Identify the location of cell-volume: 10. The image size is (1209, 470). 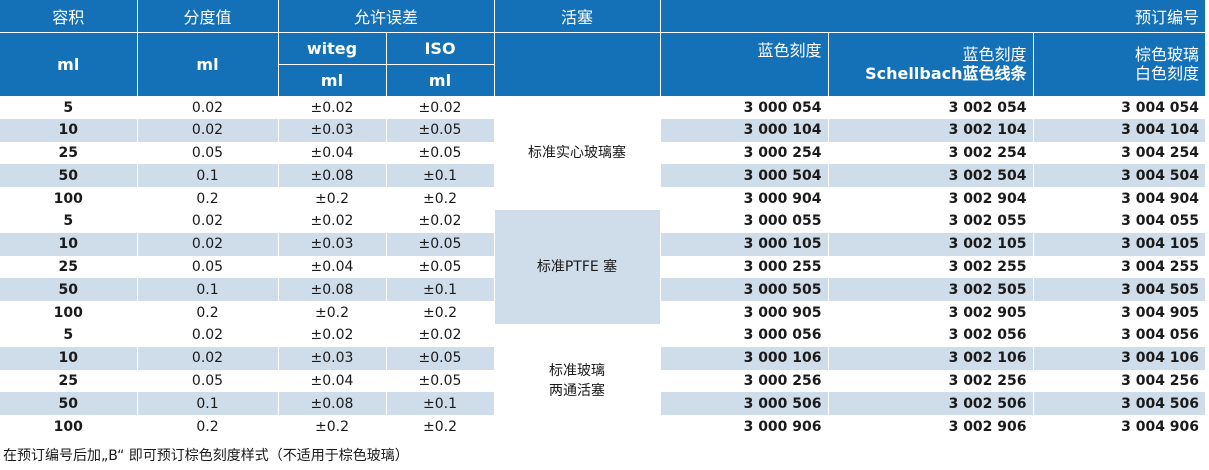
(69, 244).